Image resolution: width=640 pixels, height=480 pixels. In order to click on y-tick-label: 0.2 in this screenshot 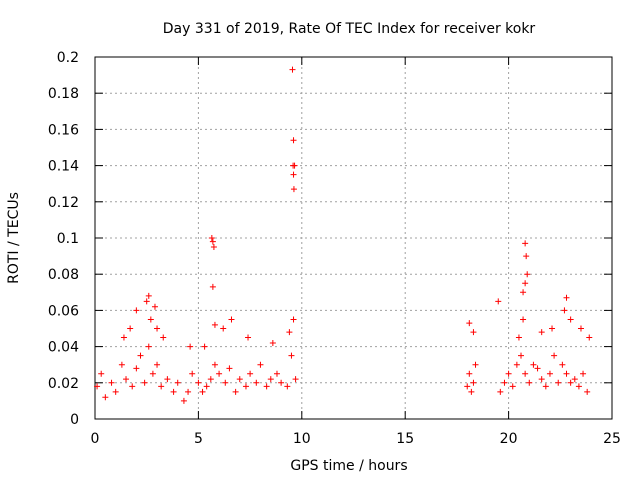, I will do `click(68, 58)`.